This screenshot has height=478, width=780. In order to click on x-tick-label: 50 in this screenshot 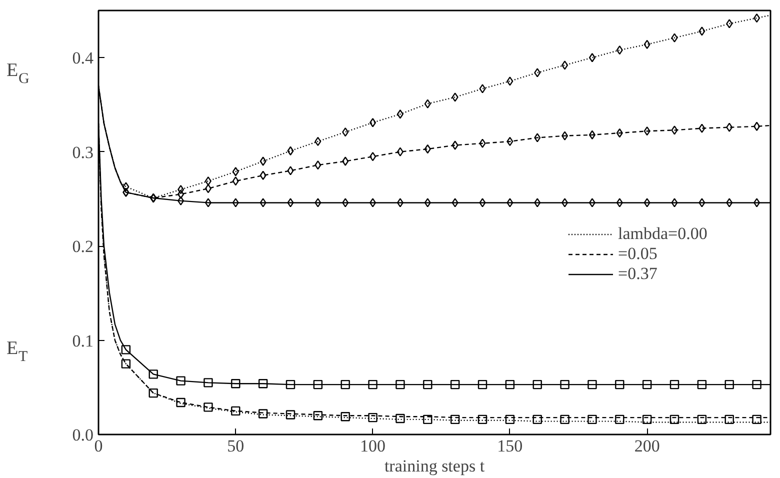, I will do `click(235, 446)`.